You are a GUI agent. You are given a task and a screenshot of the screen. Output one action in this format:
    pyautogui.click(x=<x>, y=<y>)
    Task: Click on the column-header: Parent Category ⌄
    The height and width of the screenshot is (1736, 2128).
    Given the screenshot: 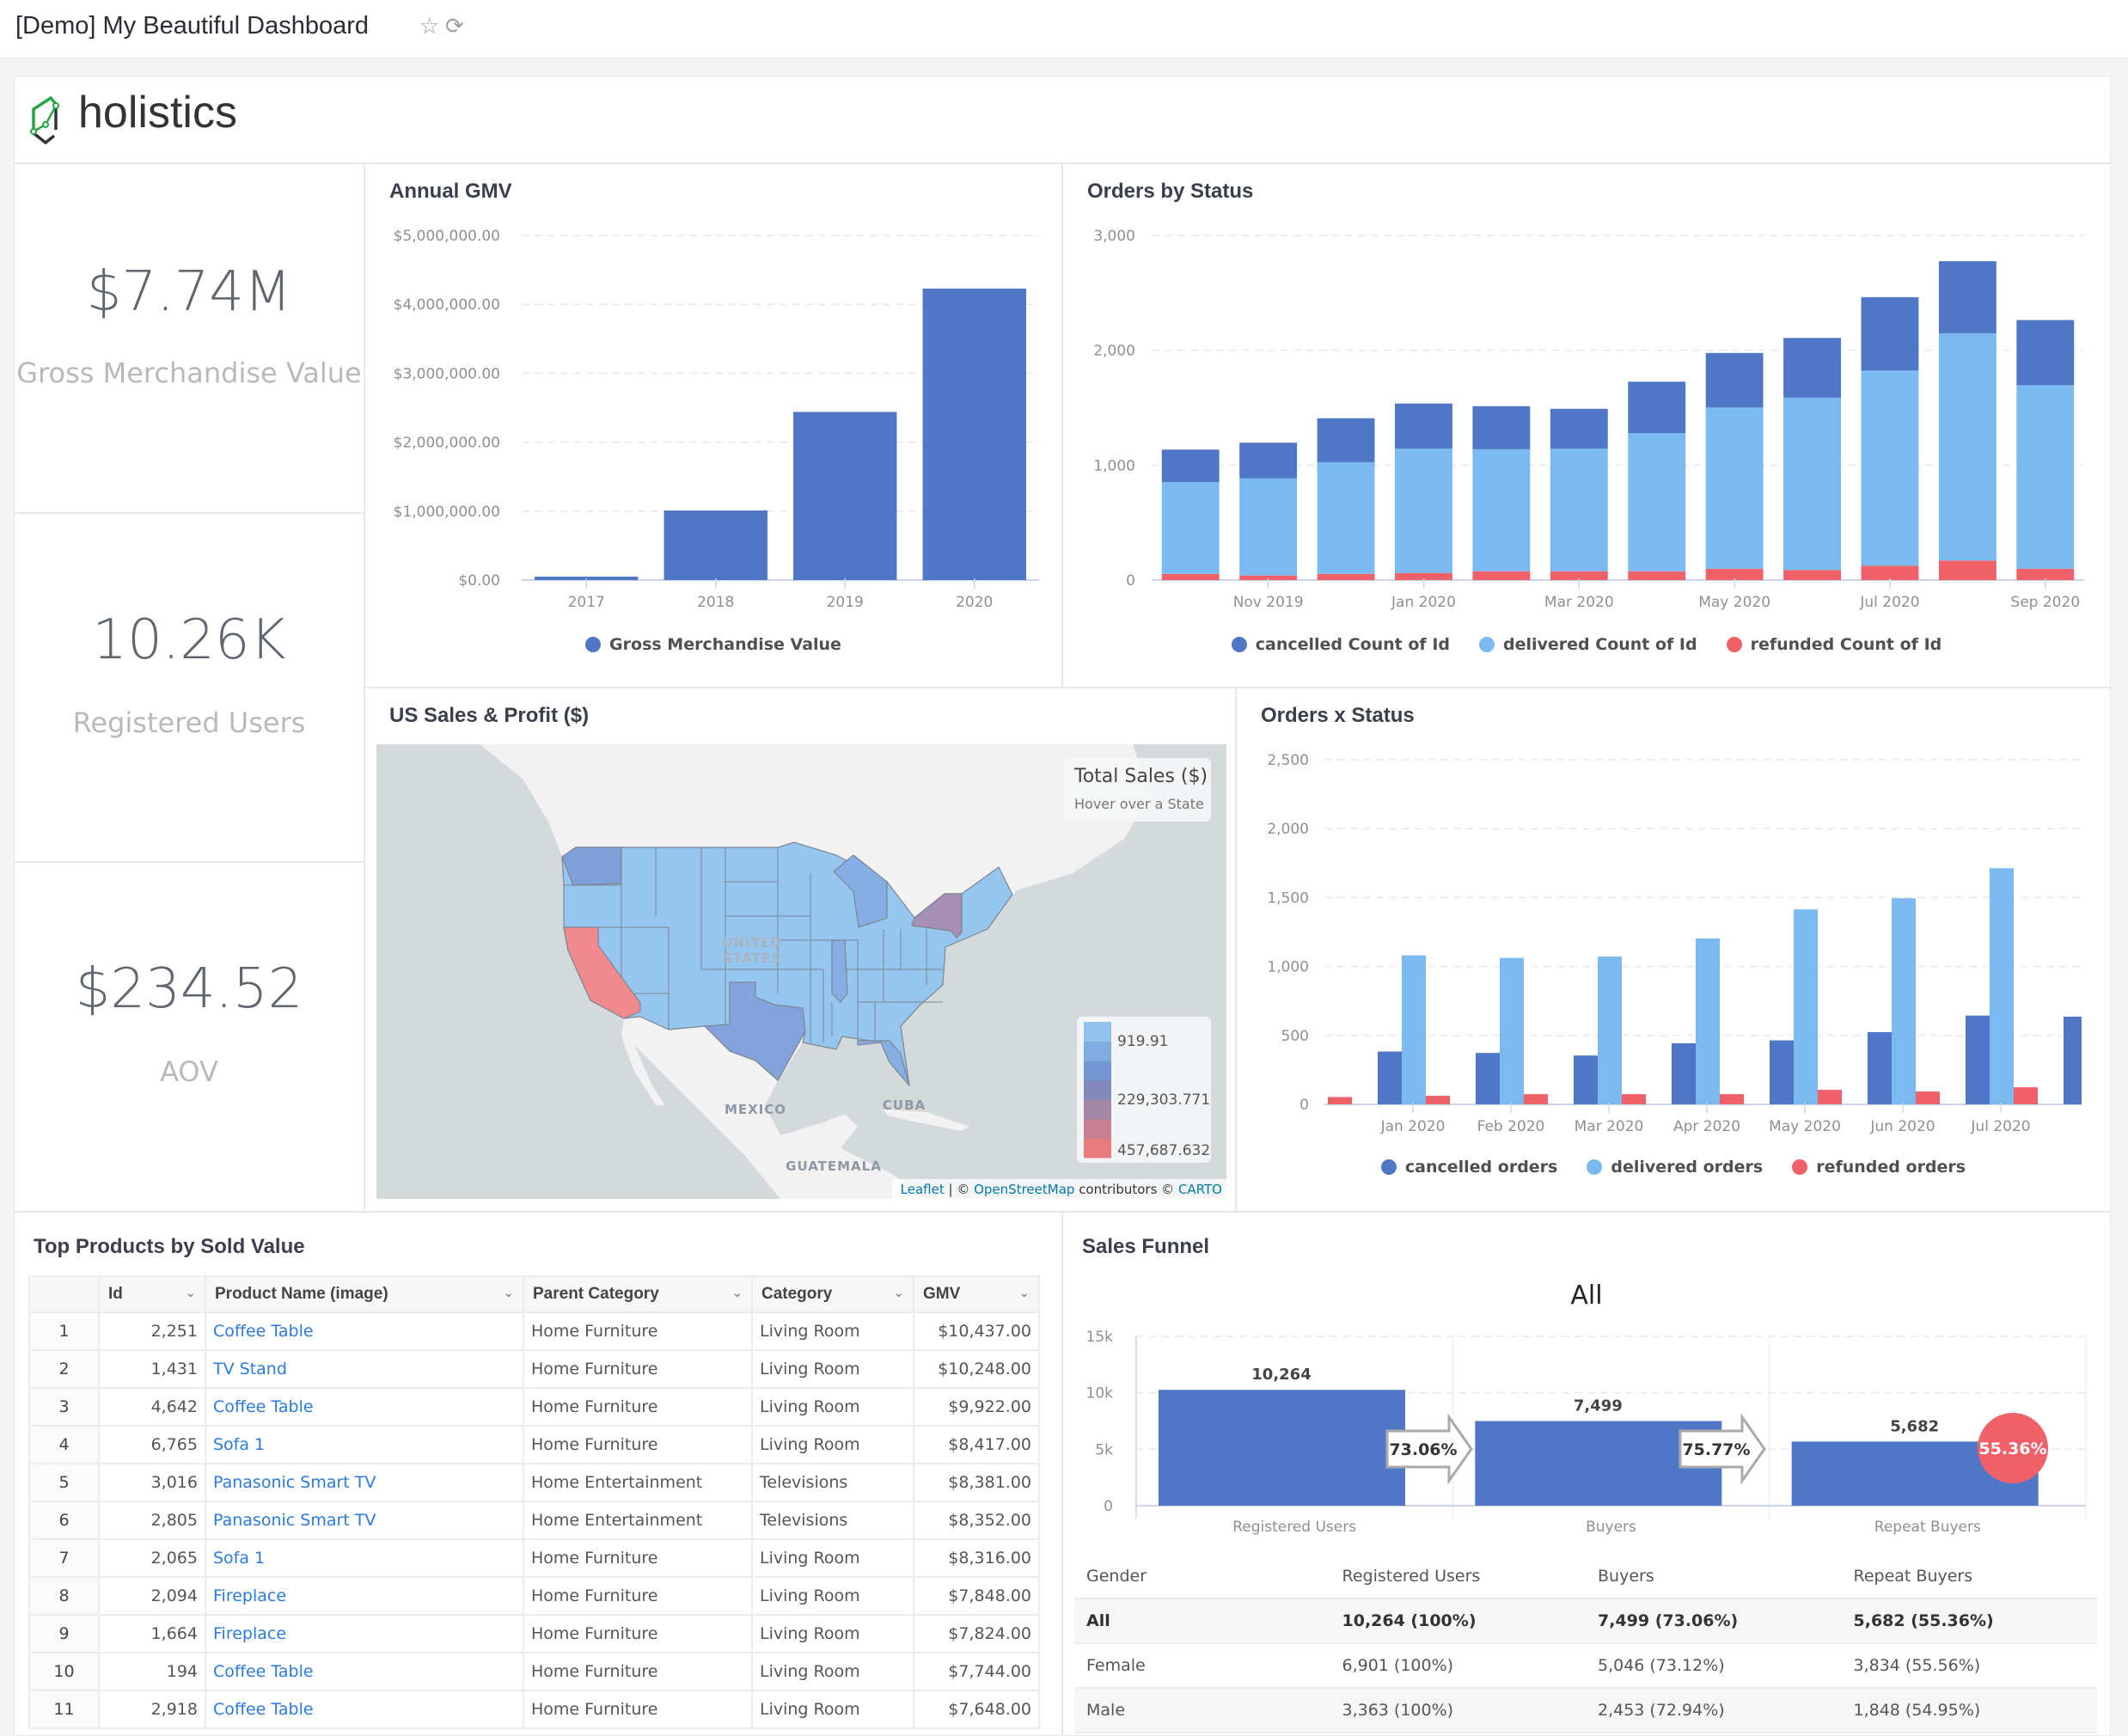 What is the action you would take?
    pyautogui.click(x=638, y=1294)
    